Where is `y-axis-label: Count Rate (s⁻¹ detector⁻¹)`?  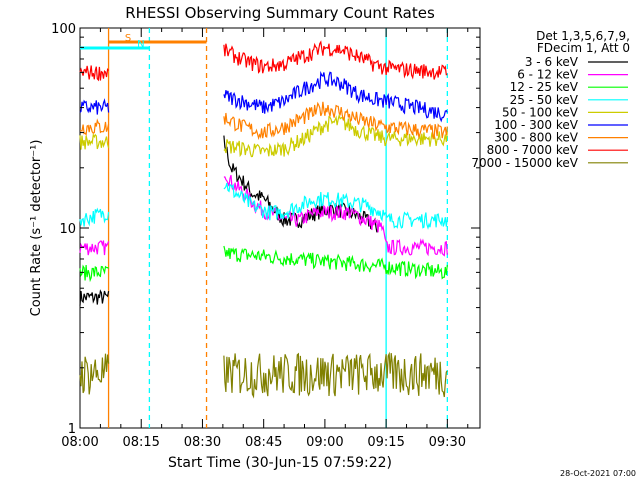 y-axis-label: Count Rate (s⁻¹ detector⁻¹) is located at coordinates (36, 228).